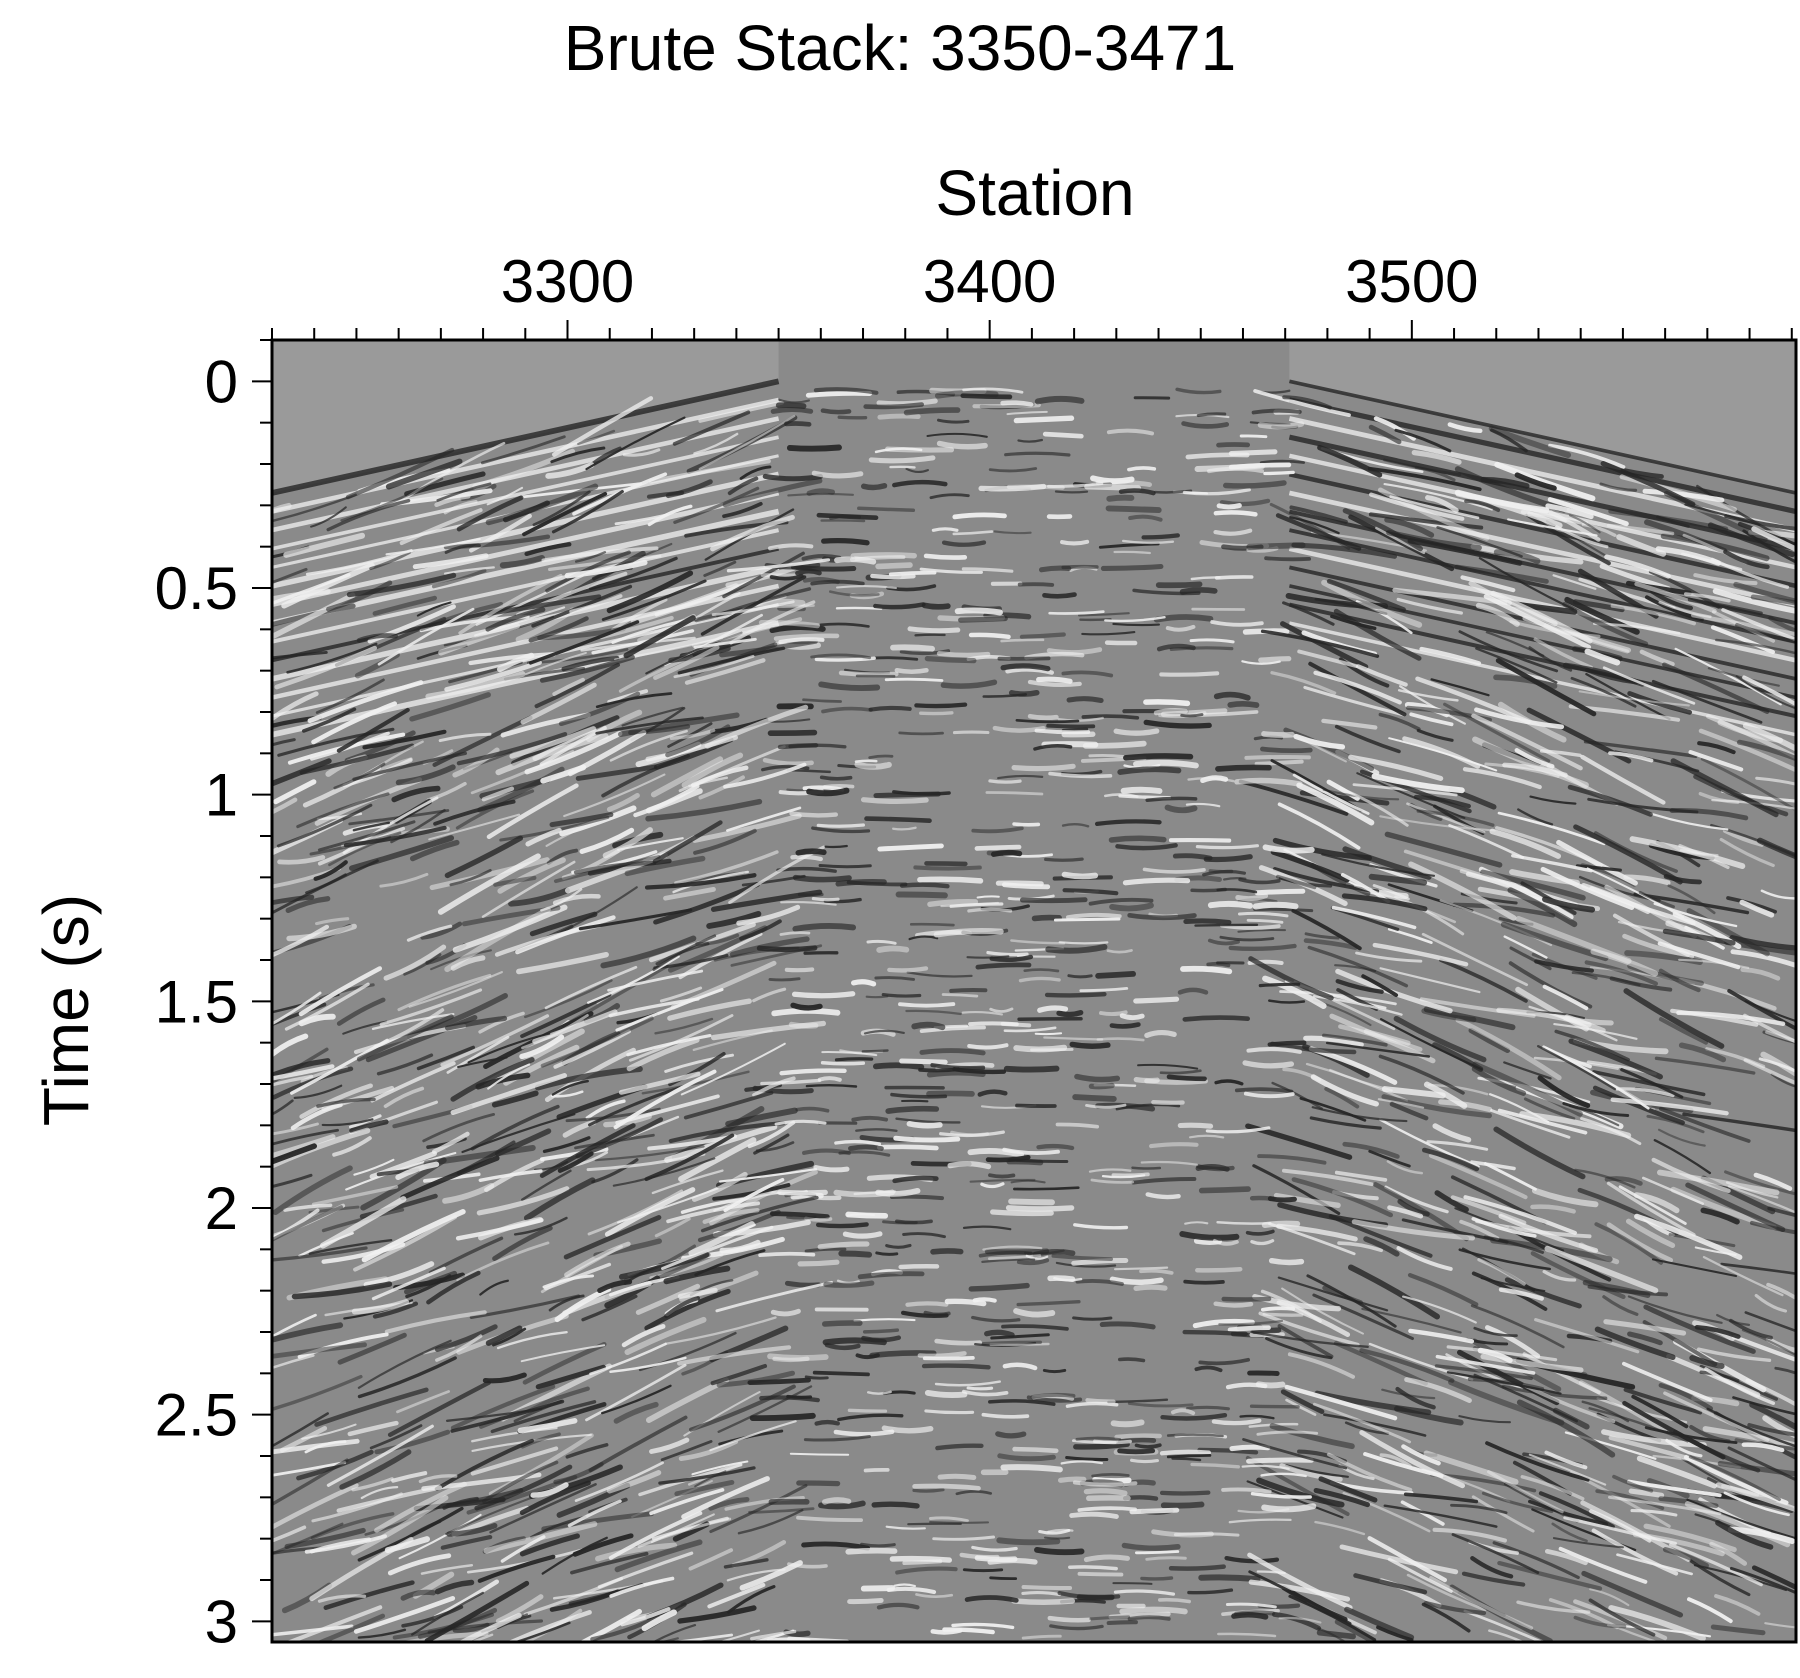 This screenshot has width=1800, height=1678. What do you see at coordinates (900, 48) in the screenshot?
I see `chart-title: Brute Stack: 3350-3471` at bounding box center [900, 48].